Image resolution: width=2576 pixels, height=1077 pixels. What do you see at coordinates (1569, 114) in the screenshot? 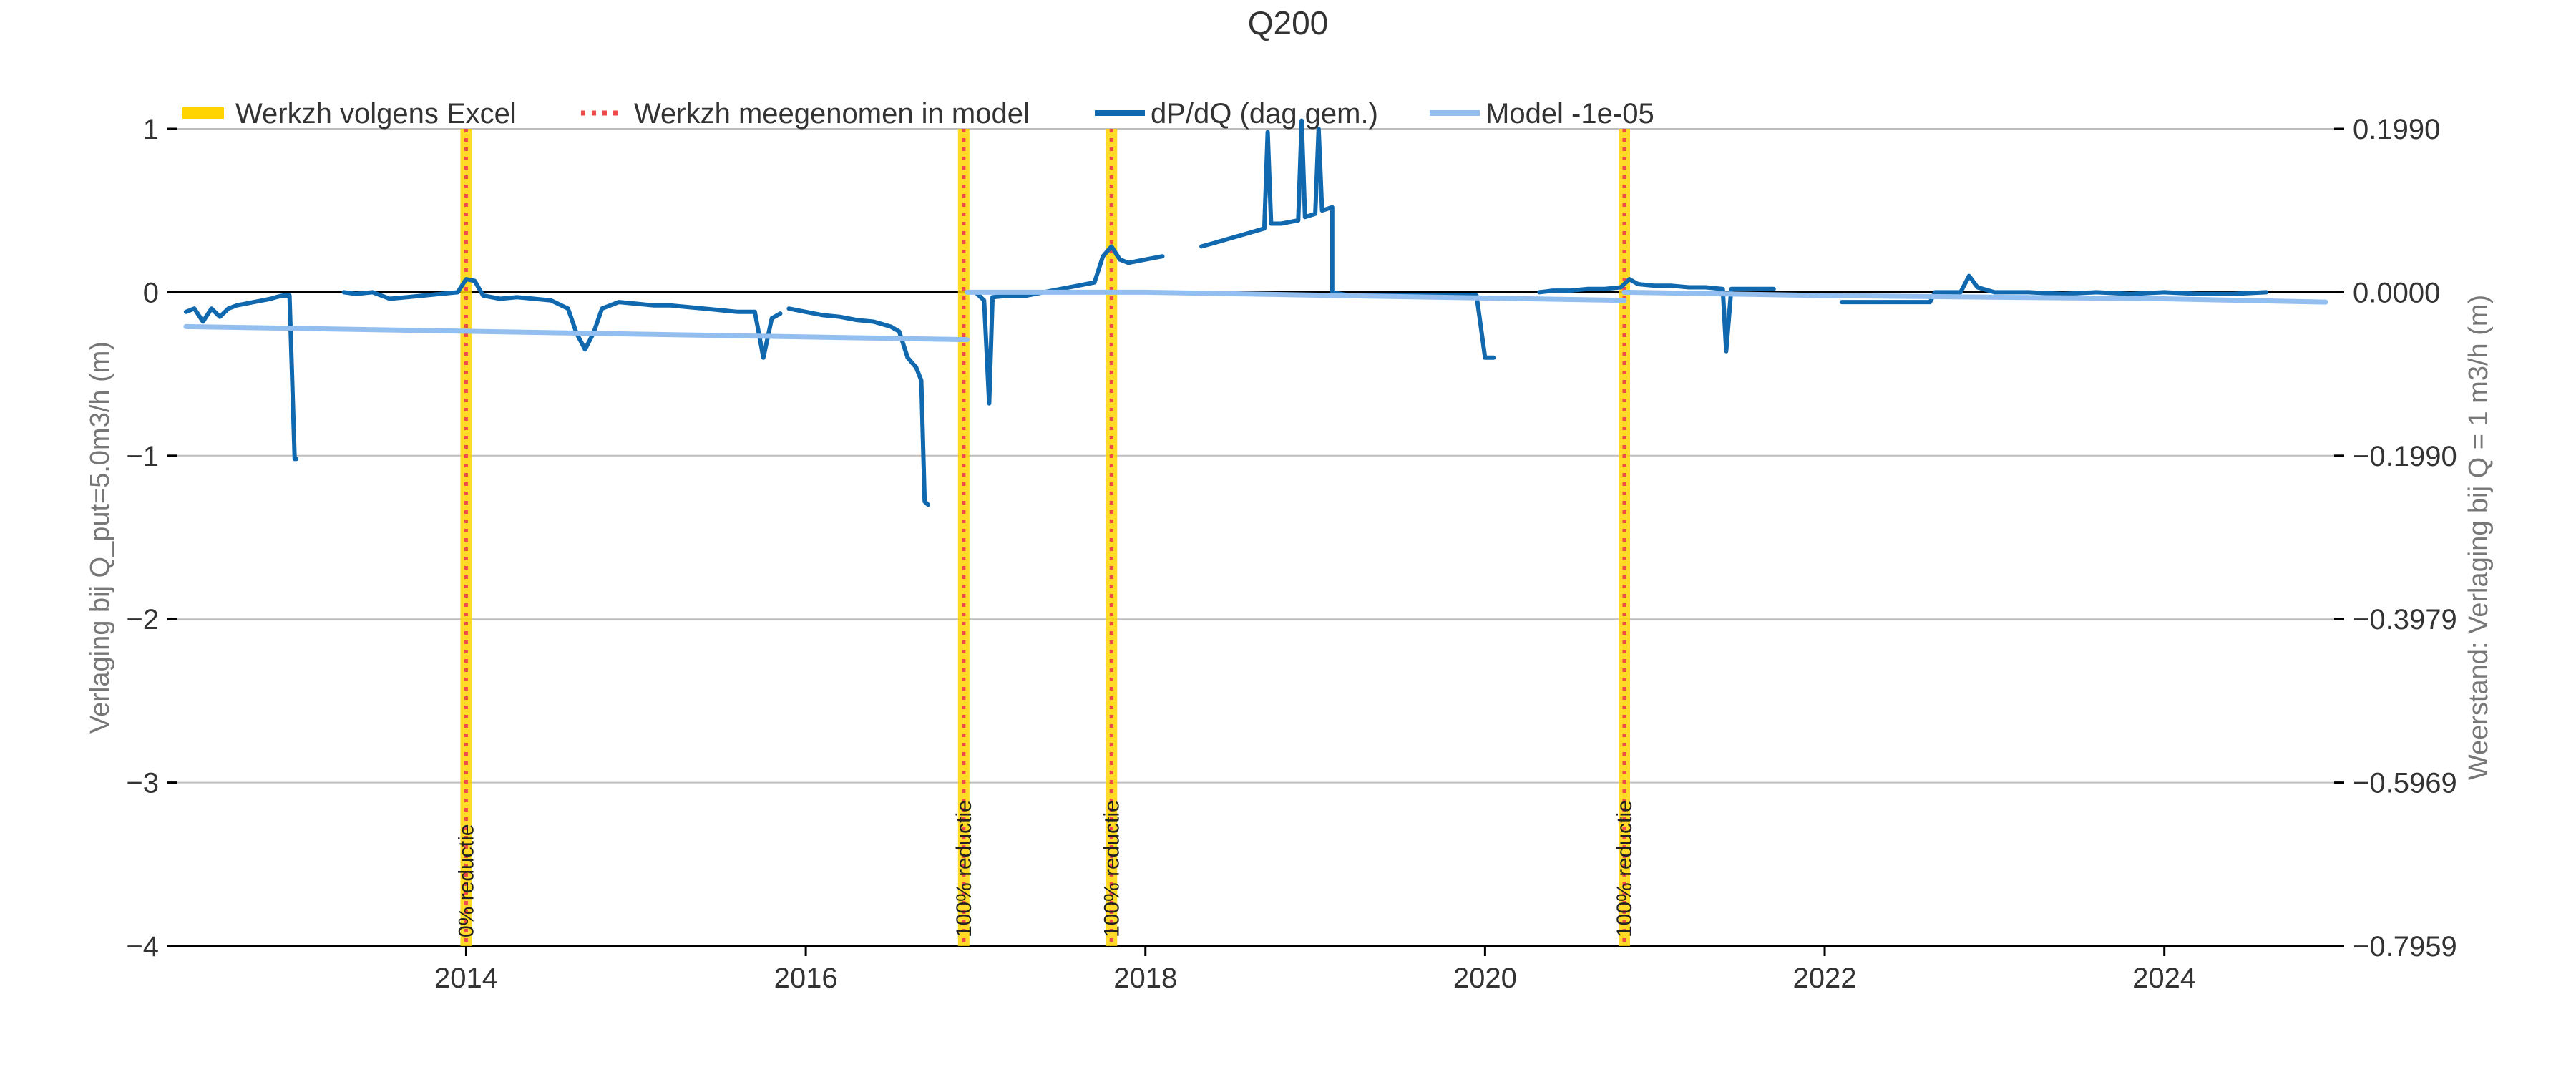
I see `legend-label-3: Model -1e-05` at bounding box center [1569, 114].